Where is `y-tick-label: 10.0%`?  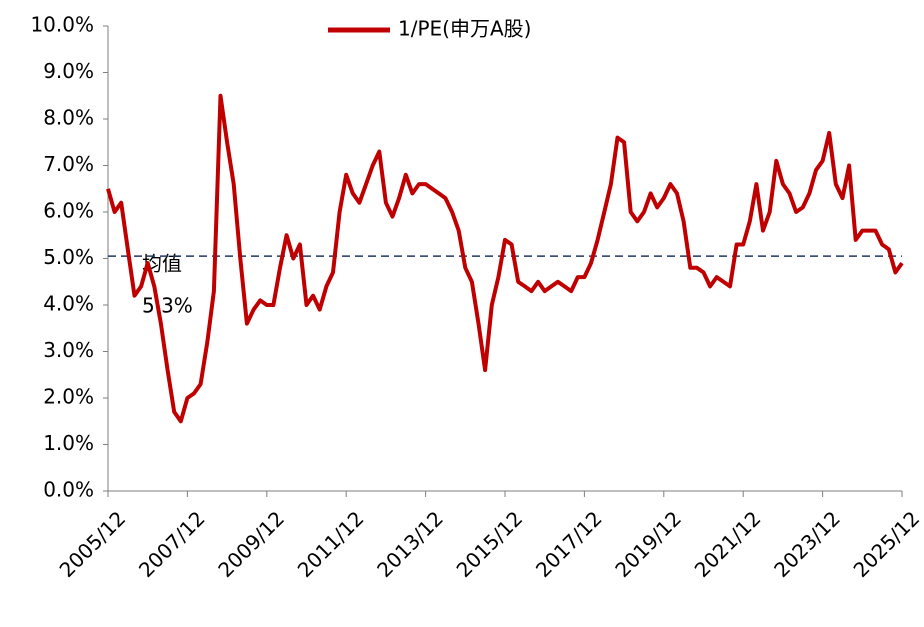 y-tick-label: 10.0% is located at coordinates (62, 25).